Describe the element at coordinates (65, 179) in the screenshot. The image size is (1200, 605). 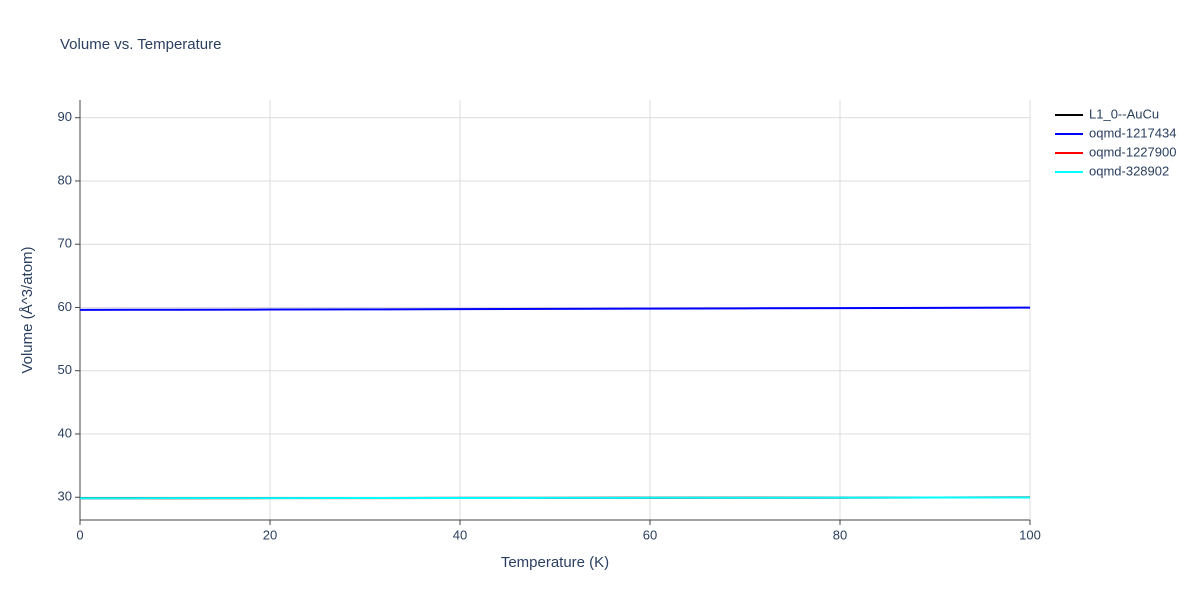
I see `y-tick-label: 80` at that location.